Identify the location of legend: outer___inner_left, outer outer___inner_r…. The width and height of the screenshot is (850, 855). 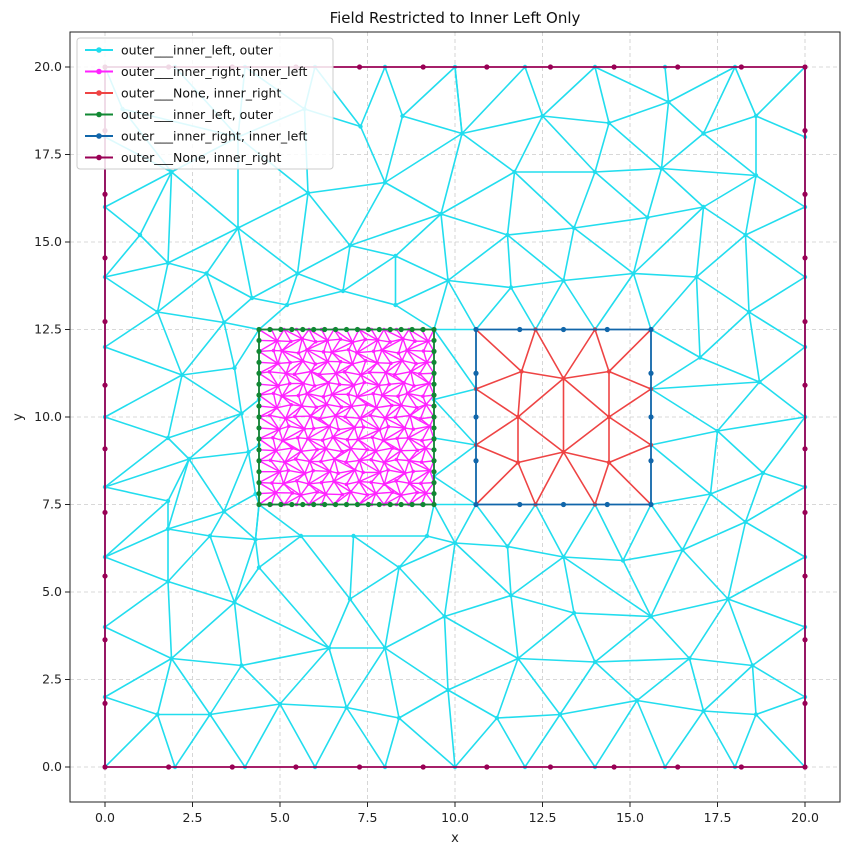
(205, 103).